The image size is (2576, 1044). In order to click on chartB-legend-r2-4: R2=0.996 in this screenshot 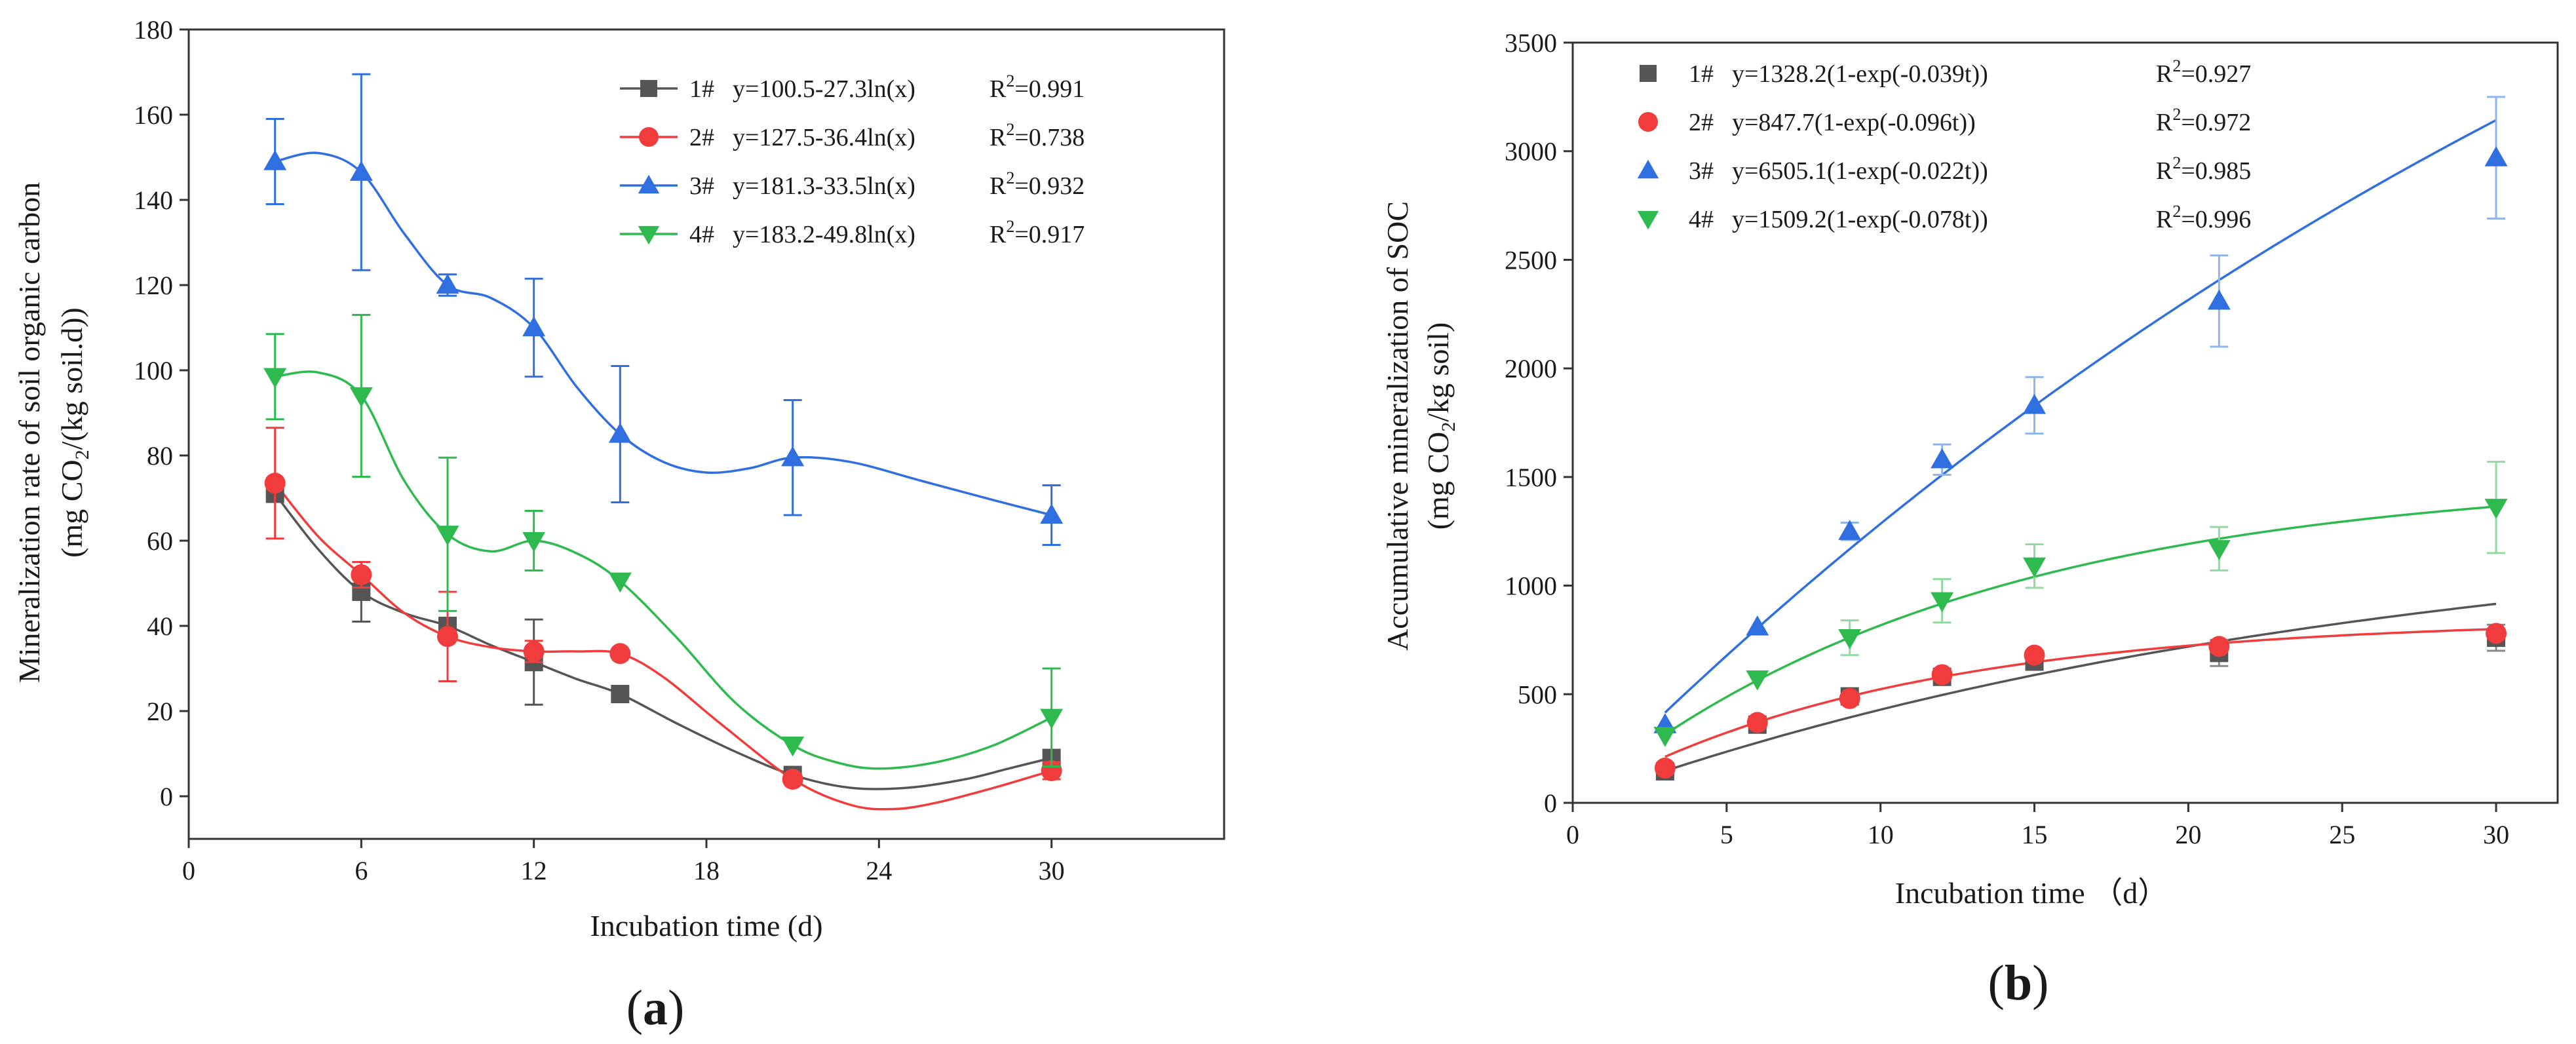, I will do `click(2203, 217)`.